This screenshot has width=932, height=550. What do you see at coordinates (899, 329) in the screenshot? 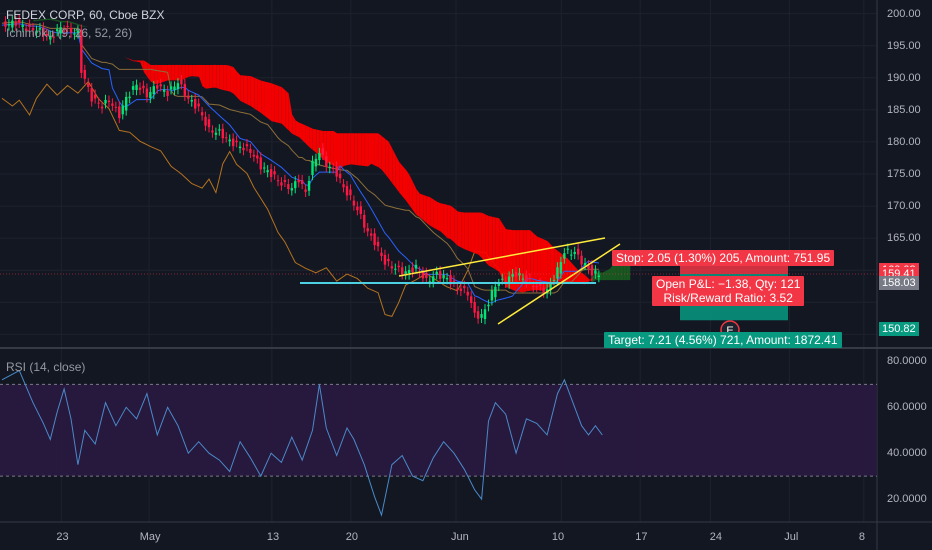
I see `price-badge: 150.82` at bounding box center [899, 329].